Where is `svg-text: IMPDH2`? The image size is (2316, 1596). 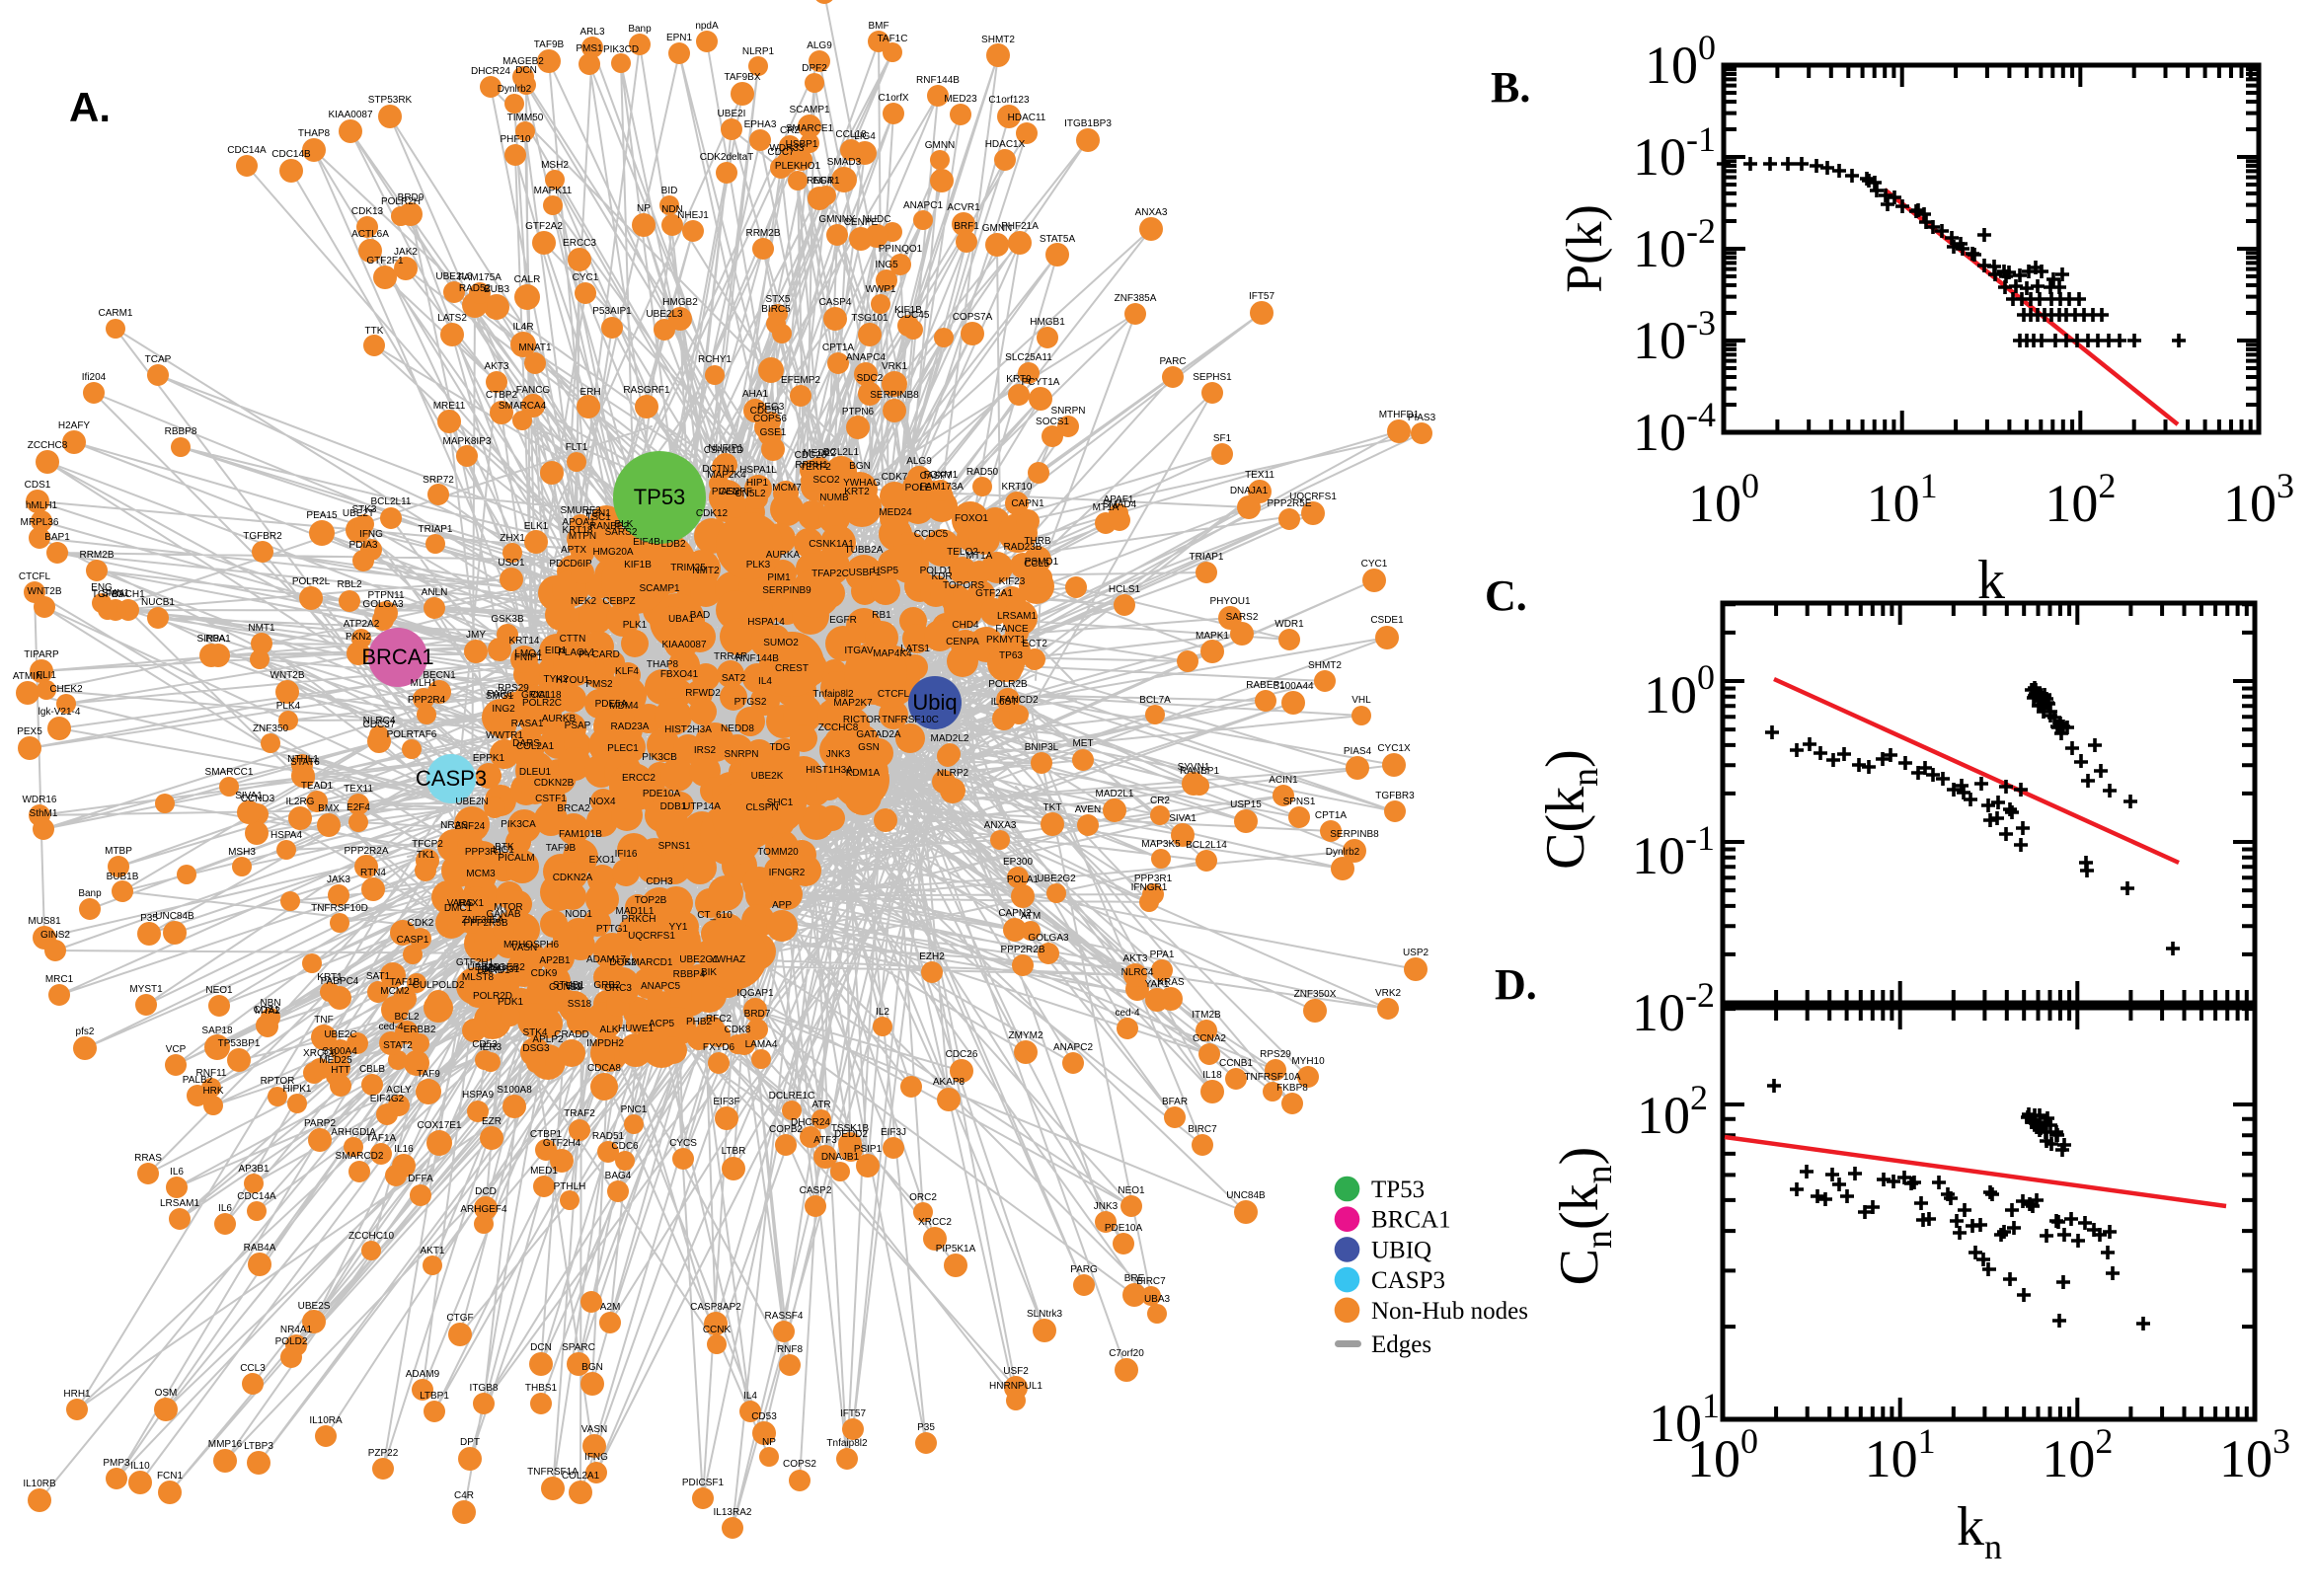
svg-text: IMPDH2 is located at coordinates (605, 1043).